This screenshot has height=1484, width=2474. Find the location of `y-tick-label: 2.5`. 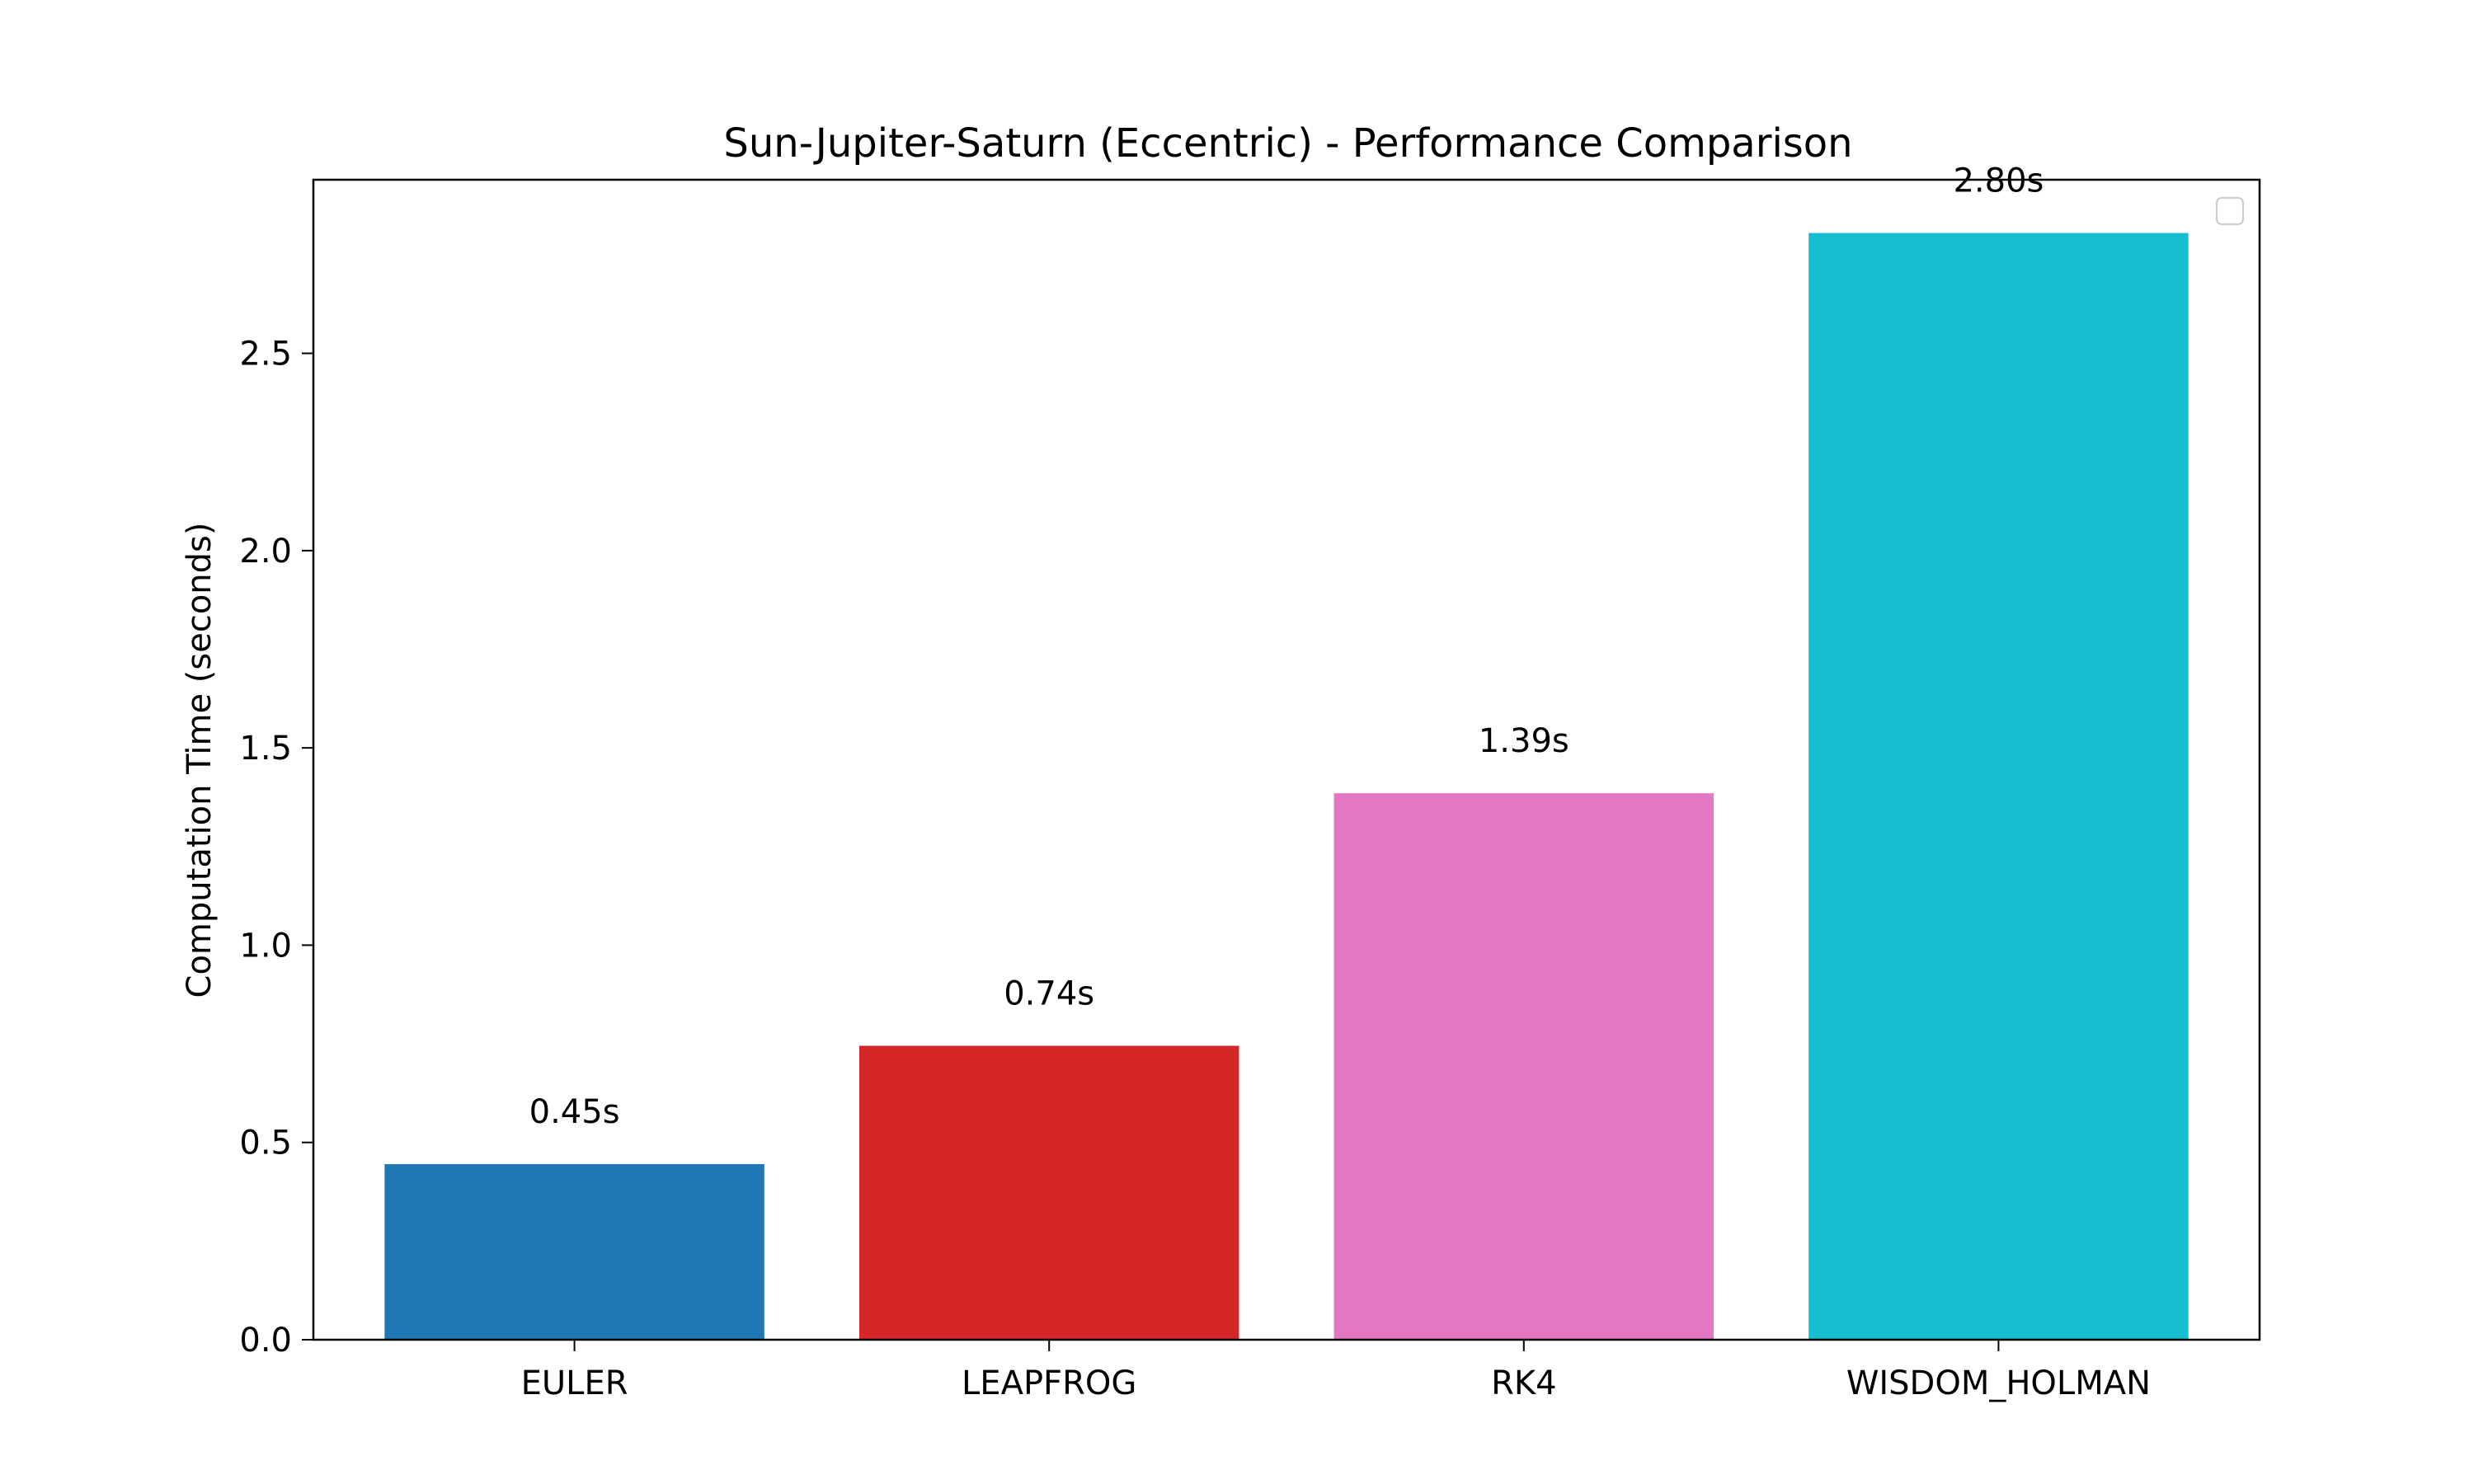

y-tick-label: 2.5 is located at coordinates (265, 354).